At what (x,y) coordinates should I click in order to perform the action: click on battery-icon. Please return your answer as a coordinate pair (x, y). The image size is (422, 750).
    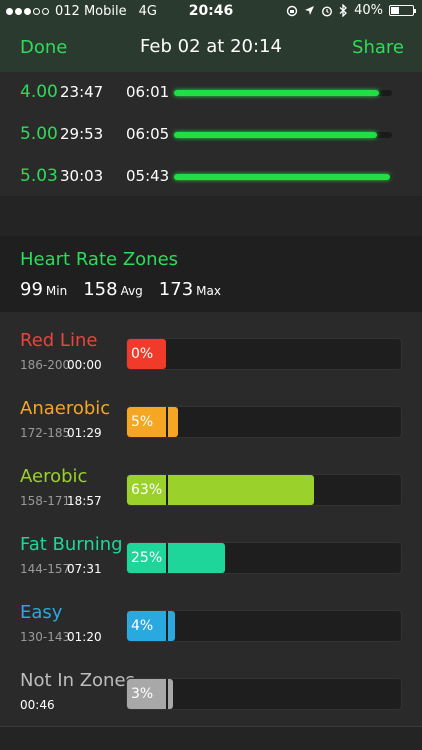
    Looking at the image, I should click on (402, 10).